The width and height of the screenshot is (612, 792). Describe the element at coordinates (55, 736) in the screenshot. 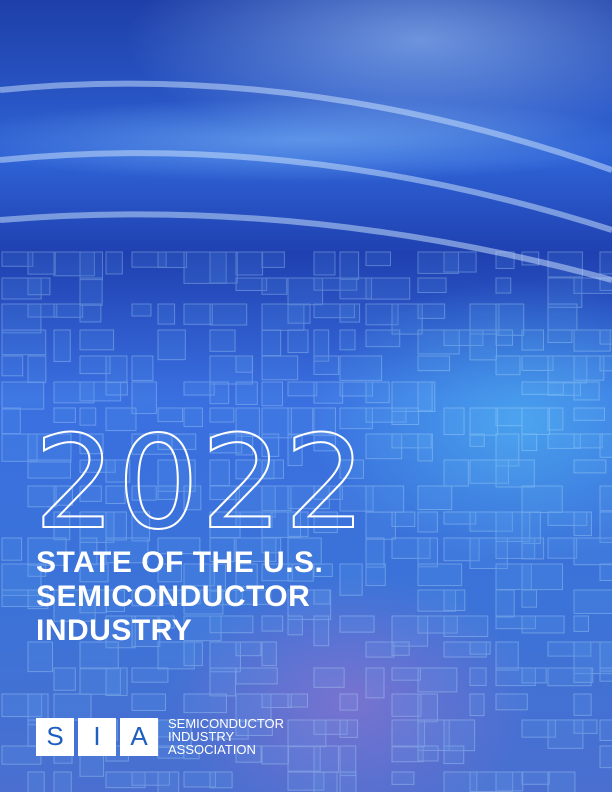

I see `logo-letter: S` at that location.